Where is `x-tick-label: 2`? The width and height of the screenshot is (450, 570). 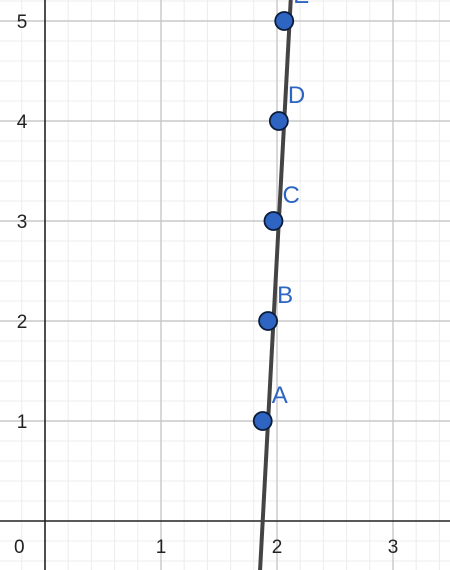
x-tick-label: 2 is located at coordinates (277, 547).